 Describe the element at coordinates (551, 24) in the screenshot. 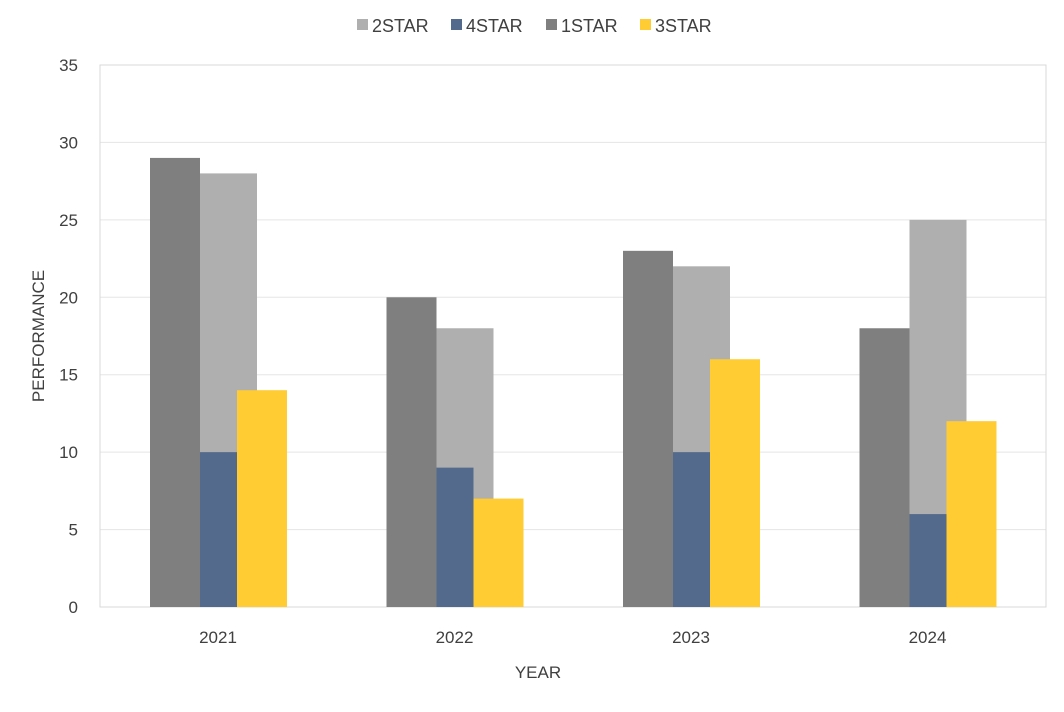

I see `legend-swatch-1star` at that location.